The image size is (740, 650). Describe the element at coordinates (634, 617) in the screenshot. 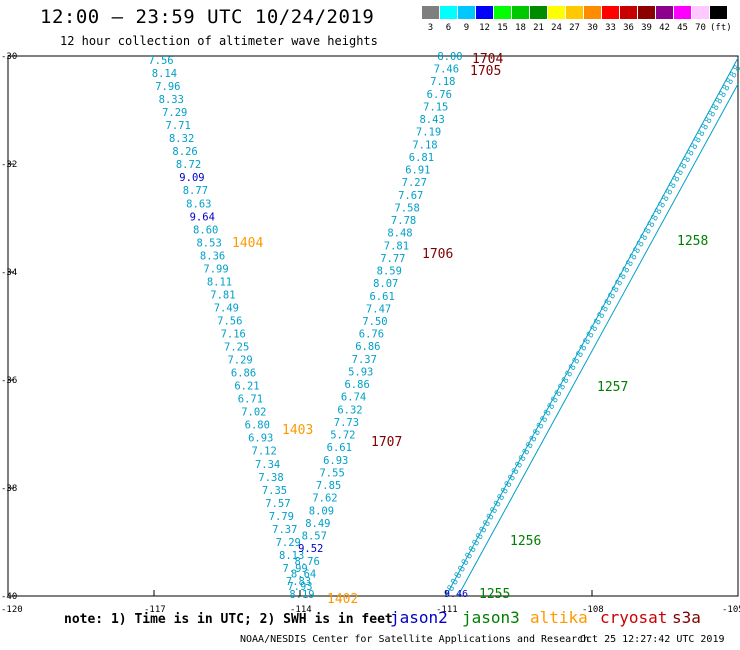

I see `satellite-legend-cryosat: cryosat` at that location.